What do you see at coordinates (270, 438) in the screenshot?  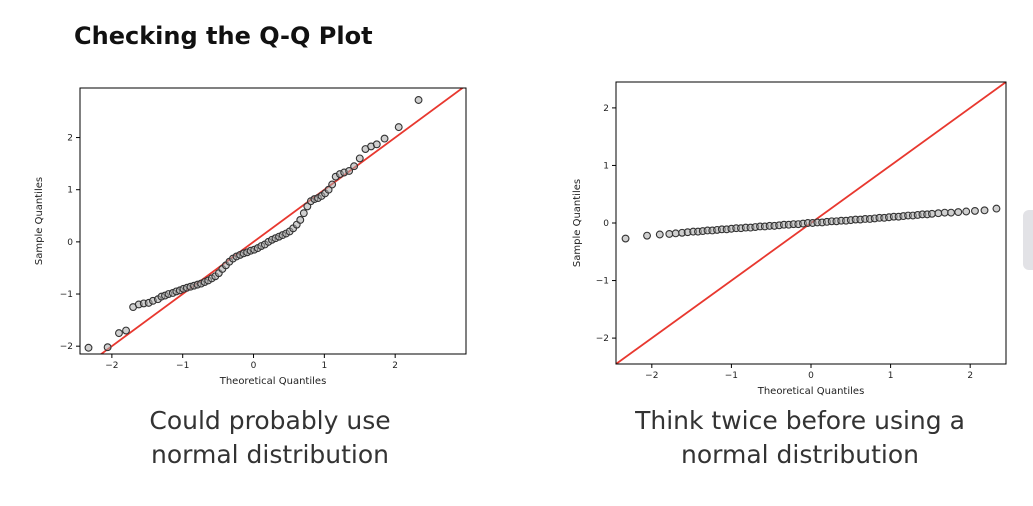 I see `caption-left: Could probably use normal distribution` at bounding box center [270, 438].